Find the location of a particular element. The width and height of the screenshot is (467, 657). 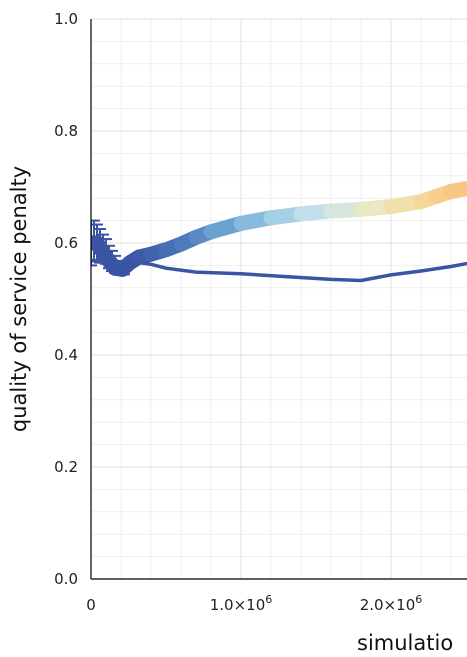

y-tick-label: 0.8 is located at coordinates (66, 131).